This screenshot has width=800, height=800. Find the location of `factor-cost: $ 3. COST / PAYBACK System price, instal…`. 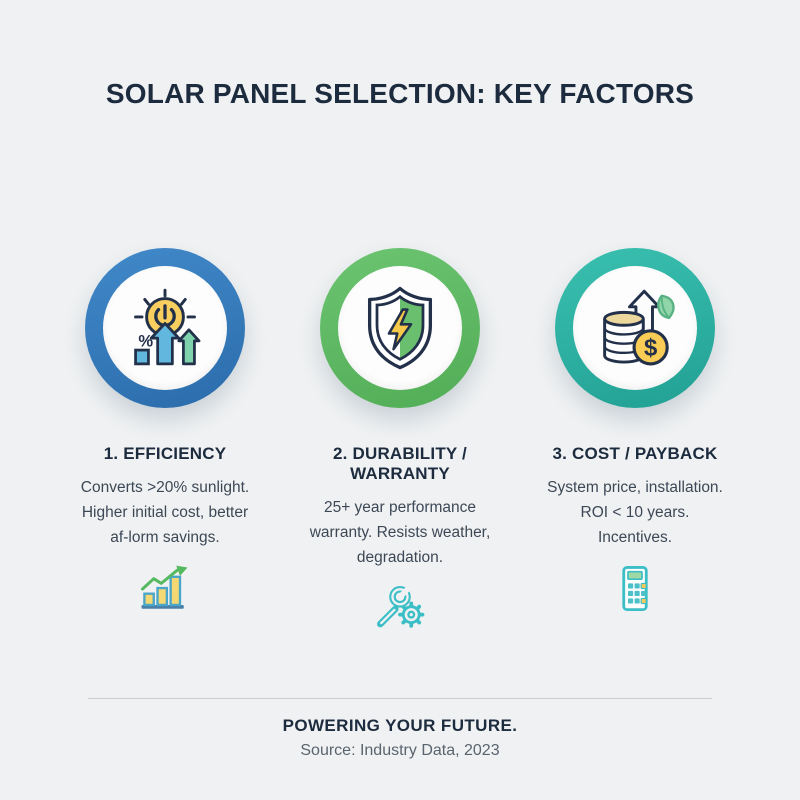

factor-cost: $ 3. COST / PAYBACK System price, instal… is located at coordinates (635, 442).